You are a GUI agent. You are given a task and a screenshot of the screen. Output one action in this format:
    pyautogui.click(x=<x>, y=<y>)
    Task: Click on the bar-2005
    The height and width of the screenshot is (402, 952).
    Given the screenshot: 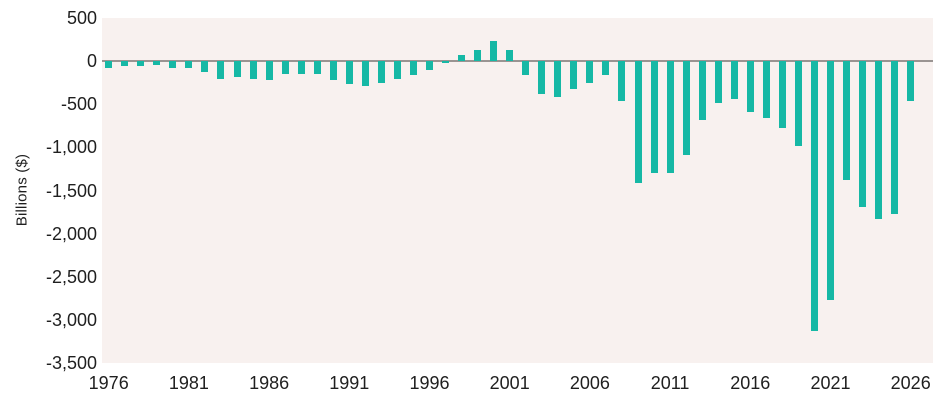 What is the action you would take?
    pyautogui.click(x=574, y=75)
    